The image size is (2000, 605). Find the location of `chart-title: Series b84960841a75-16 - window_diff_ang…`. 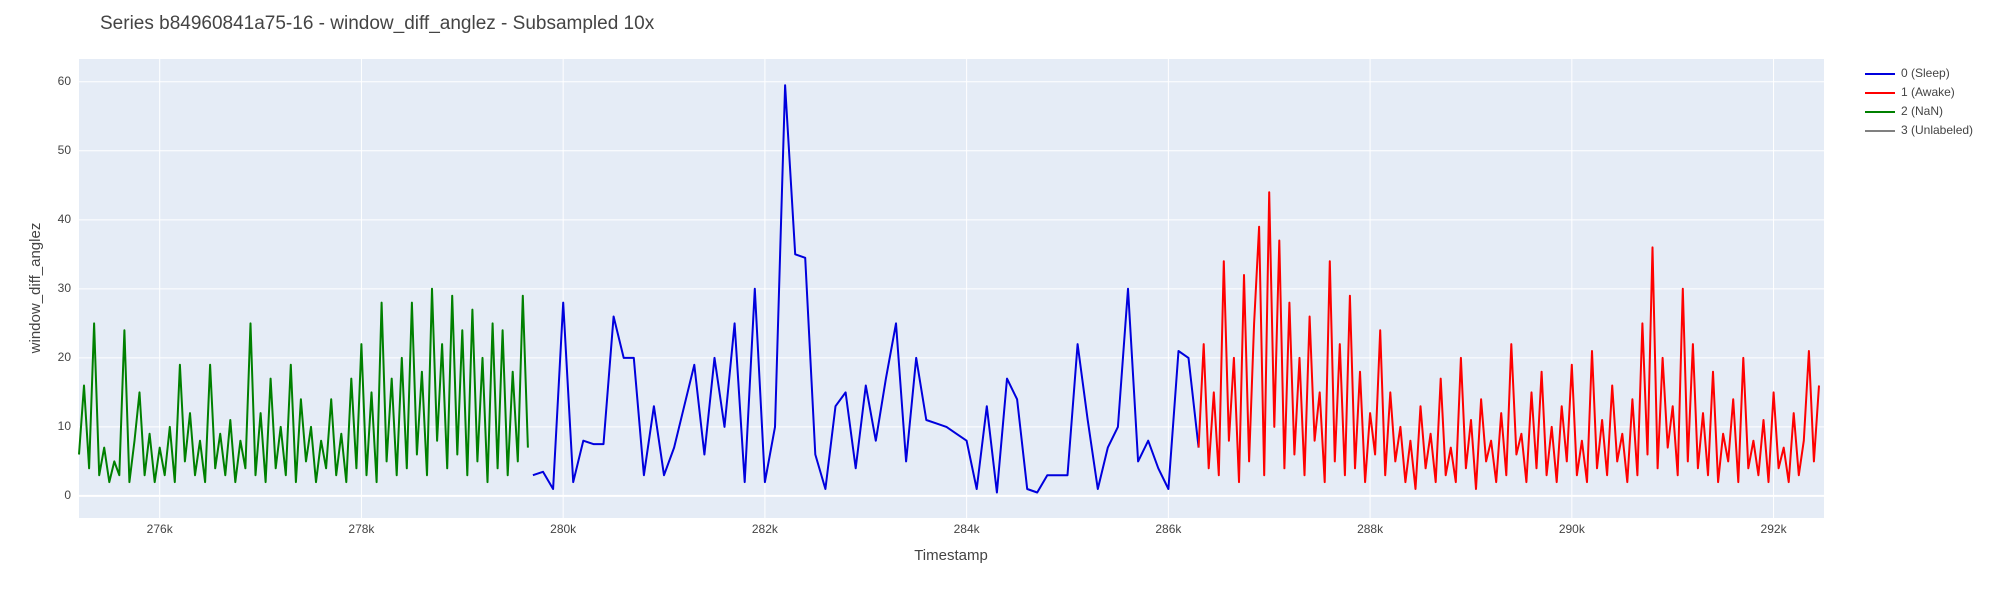

chart-title: Series b84960841a75-16 - window_diff_ang… is located at coordinates (377, 23).